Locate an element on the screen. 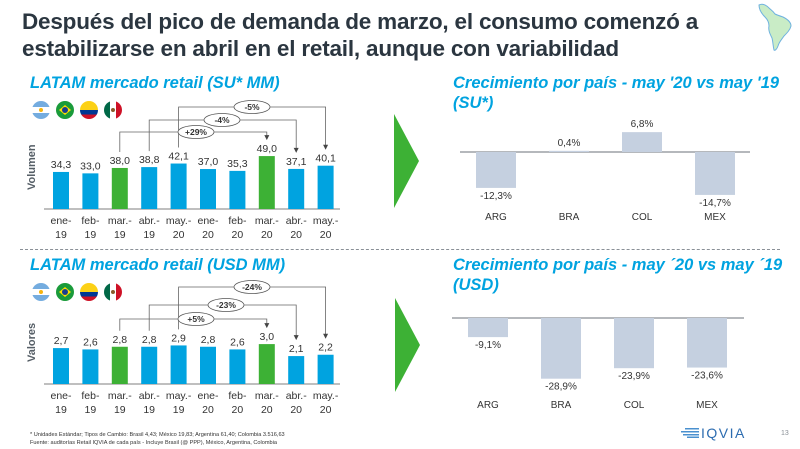 This screenshot has width=800, height=449. chart1-title: LATAM mercado retail (SU* MM) is located at coordinates (155, 83).